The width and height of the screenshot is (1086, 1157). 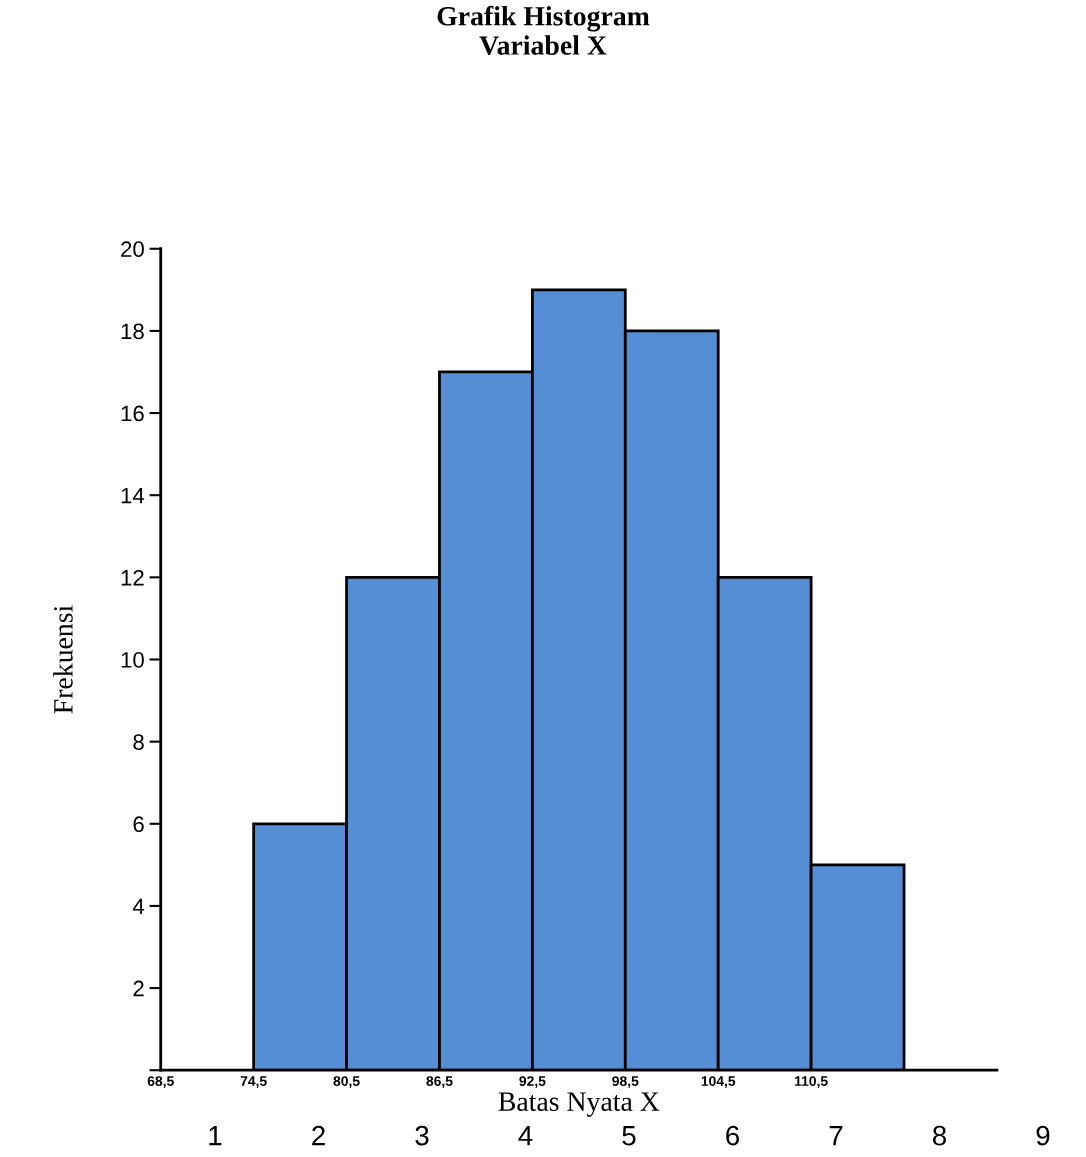 What do you see at coordinates (318, 1135) in the screenshot?
I see `text: 2` at bounding box center [318, 1135].